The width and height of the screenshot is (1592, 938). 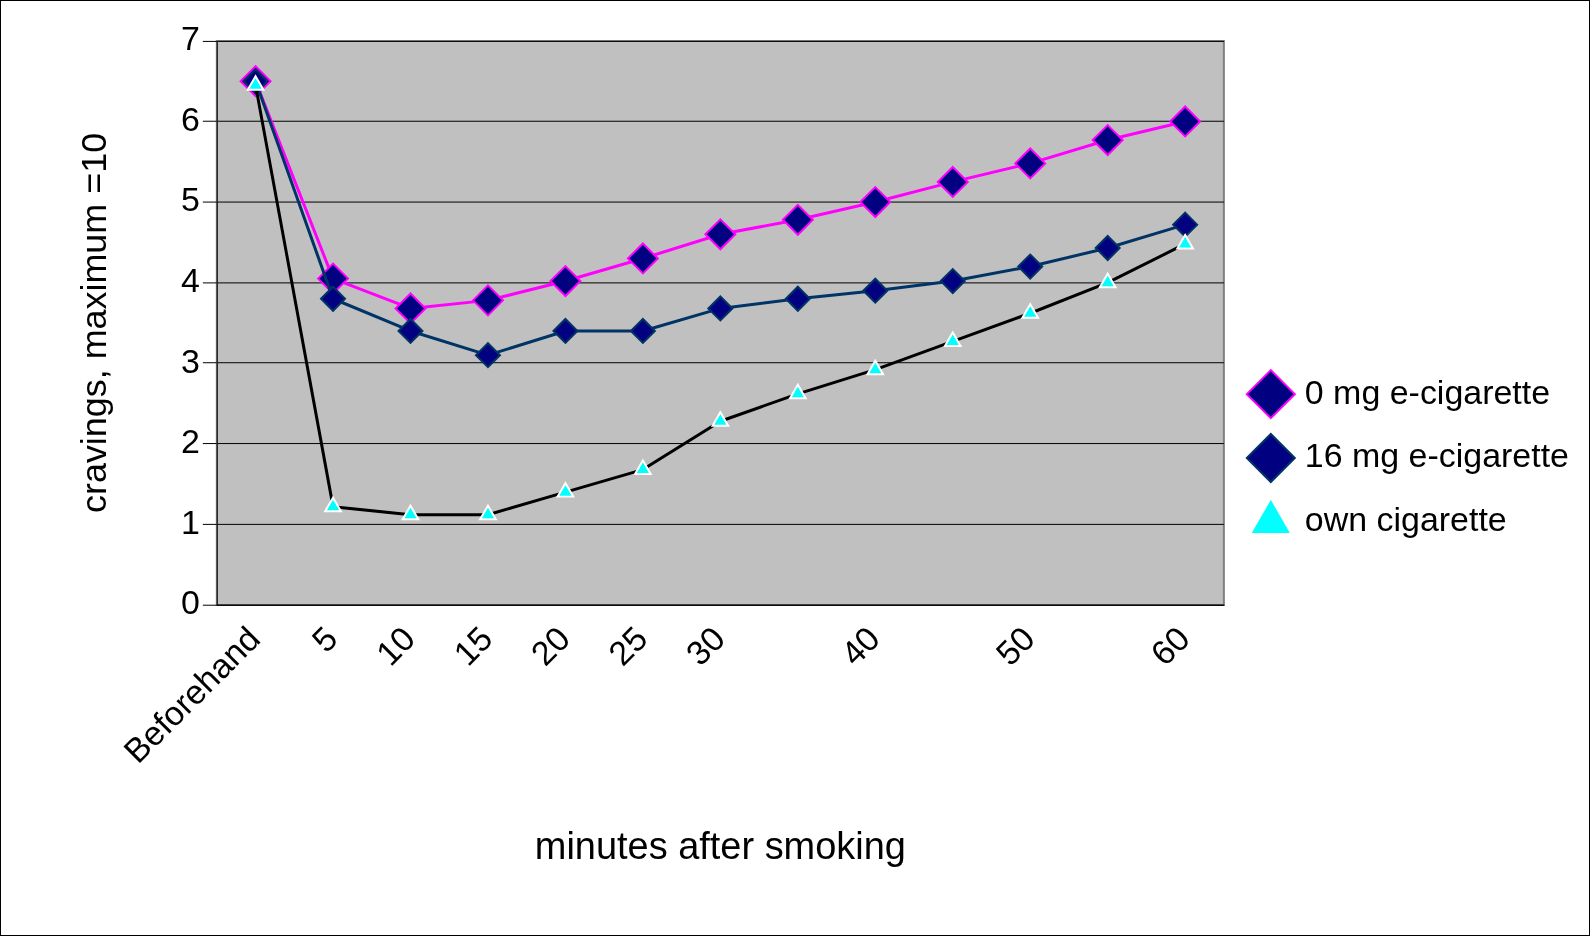 What do you see at coordinates (1405, 519) in the screenshot?
I see `legend-label: own cigarette` at bounding box center [1405, 519].